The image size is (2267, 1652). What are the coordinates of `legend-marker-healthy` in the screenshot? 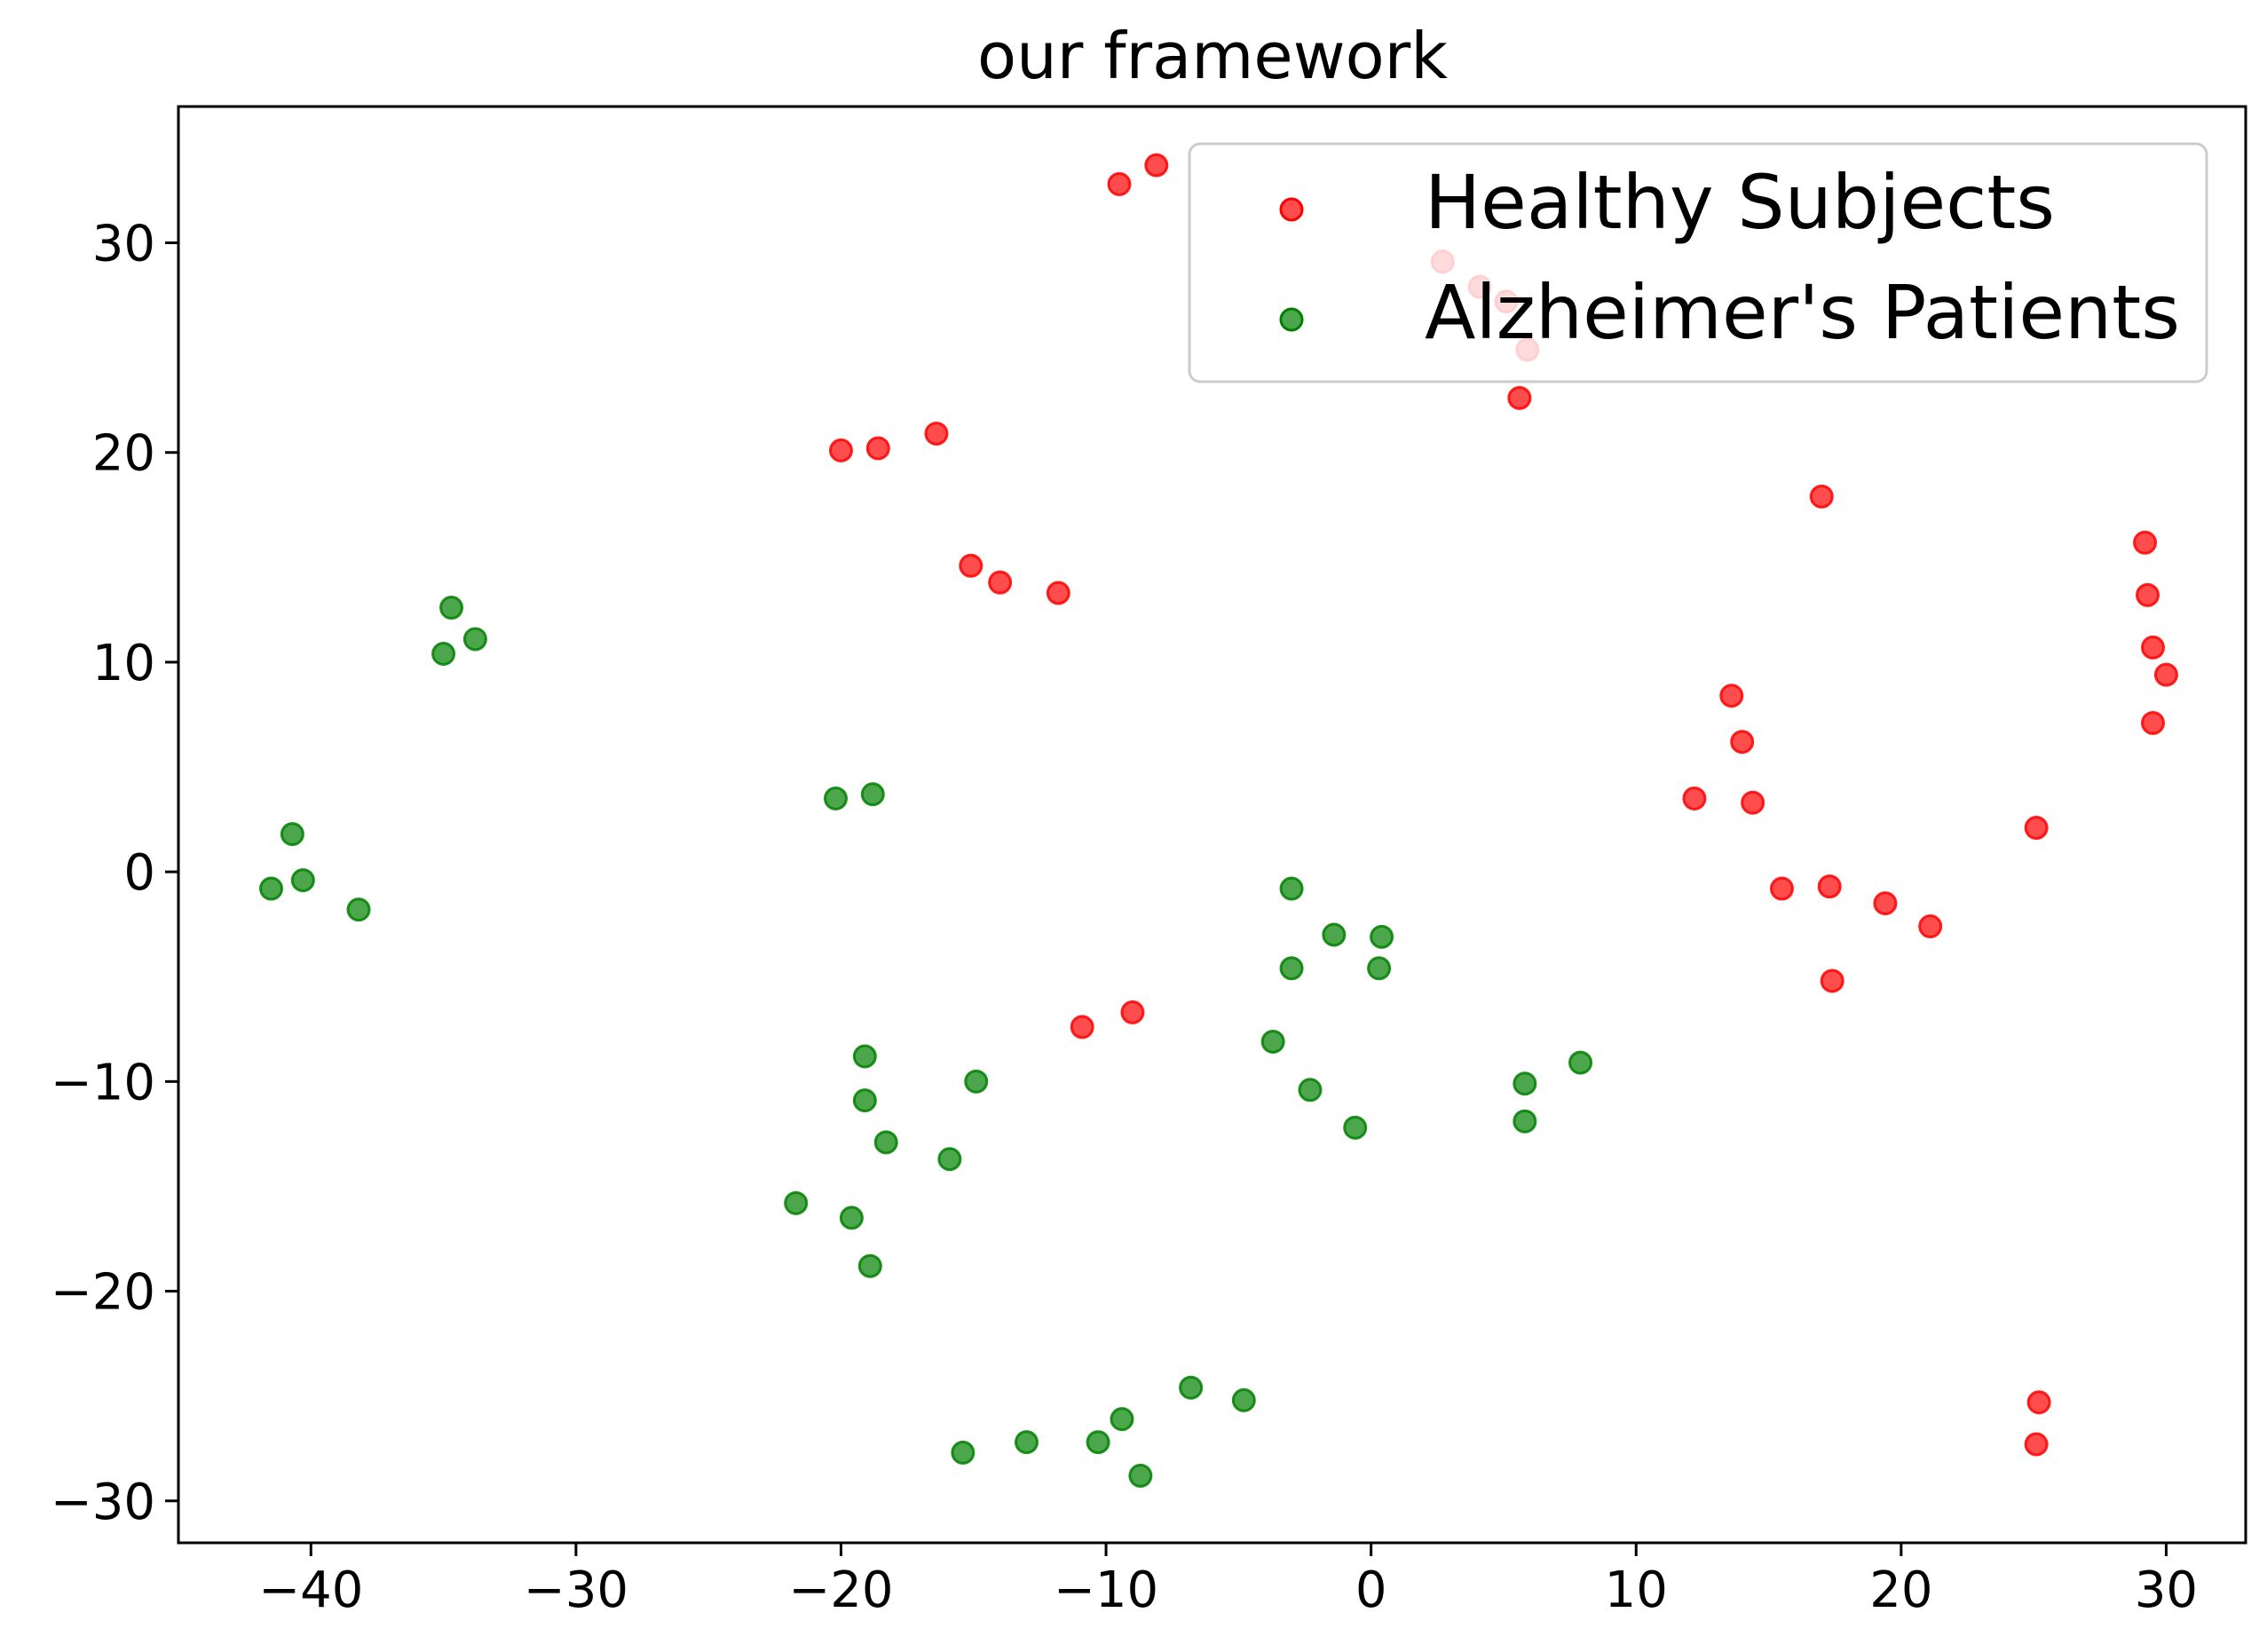 It's located at (1291, 209).